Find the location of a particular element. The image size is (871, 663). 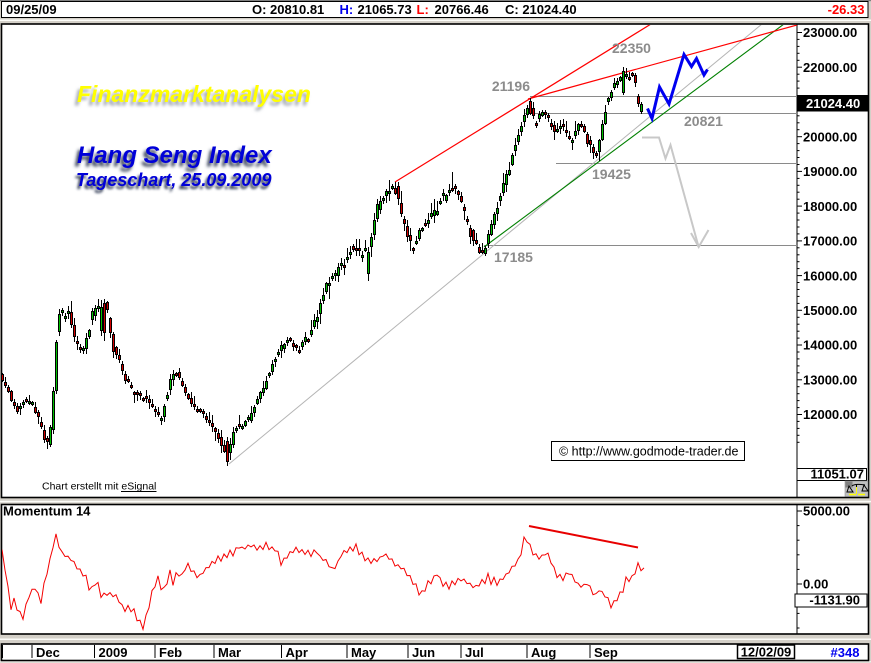

svg-text: May is located at coordinates (364, 652).